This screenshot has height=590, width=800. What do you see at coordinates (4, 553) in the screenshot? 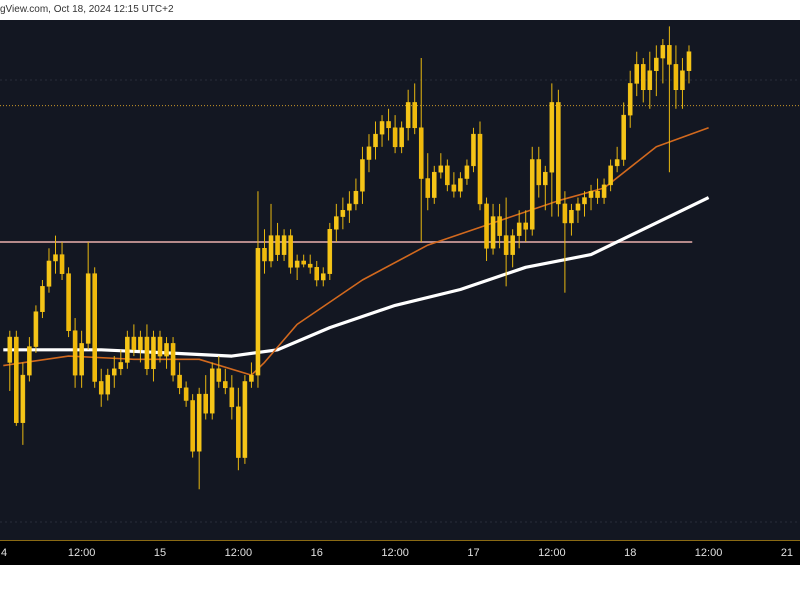
I see `x-tick-label: 4` at bounding box center [4, 553].